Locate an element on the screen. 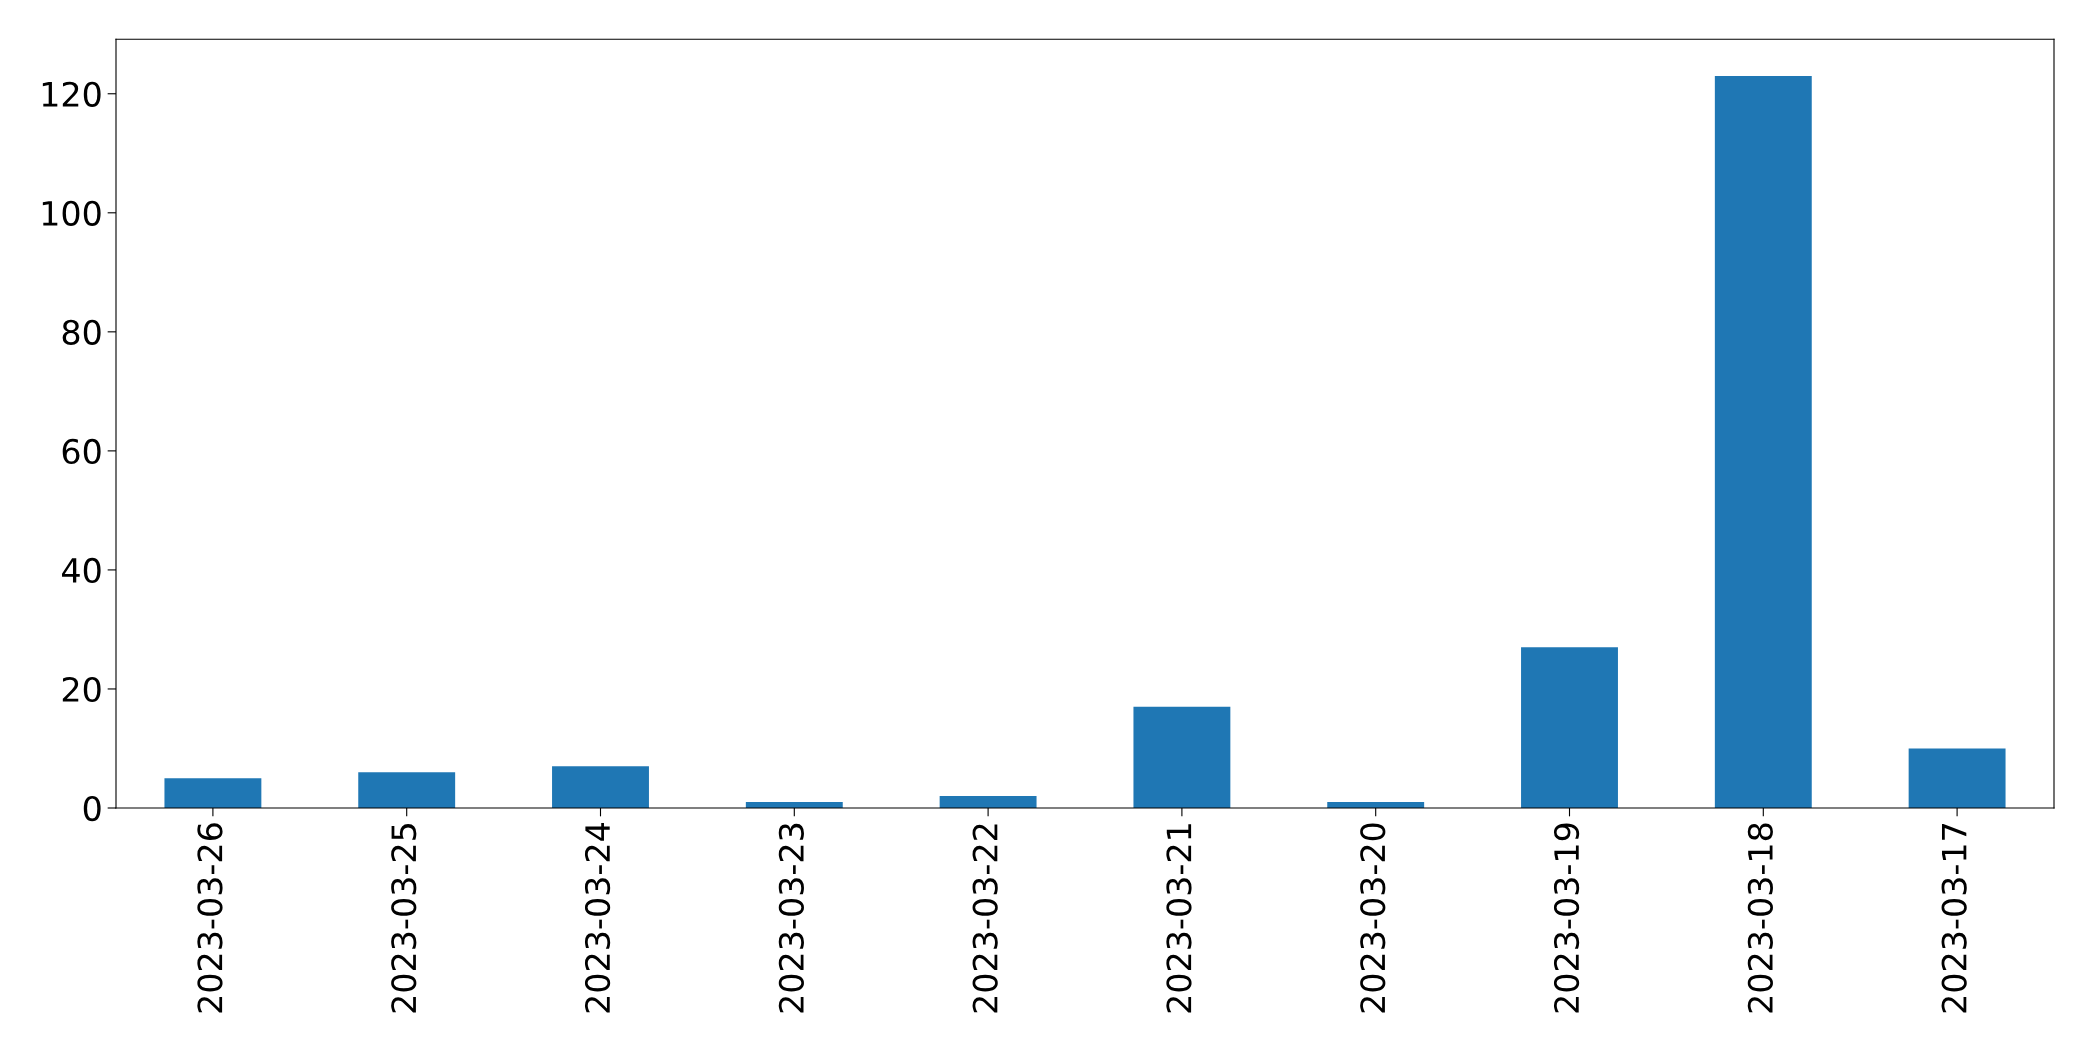 This screenshot has width=2093, height=1061. x-tick-label: 2023-03-23 is located at coordinates (791, 918).